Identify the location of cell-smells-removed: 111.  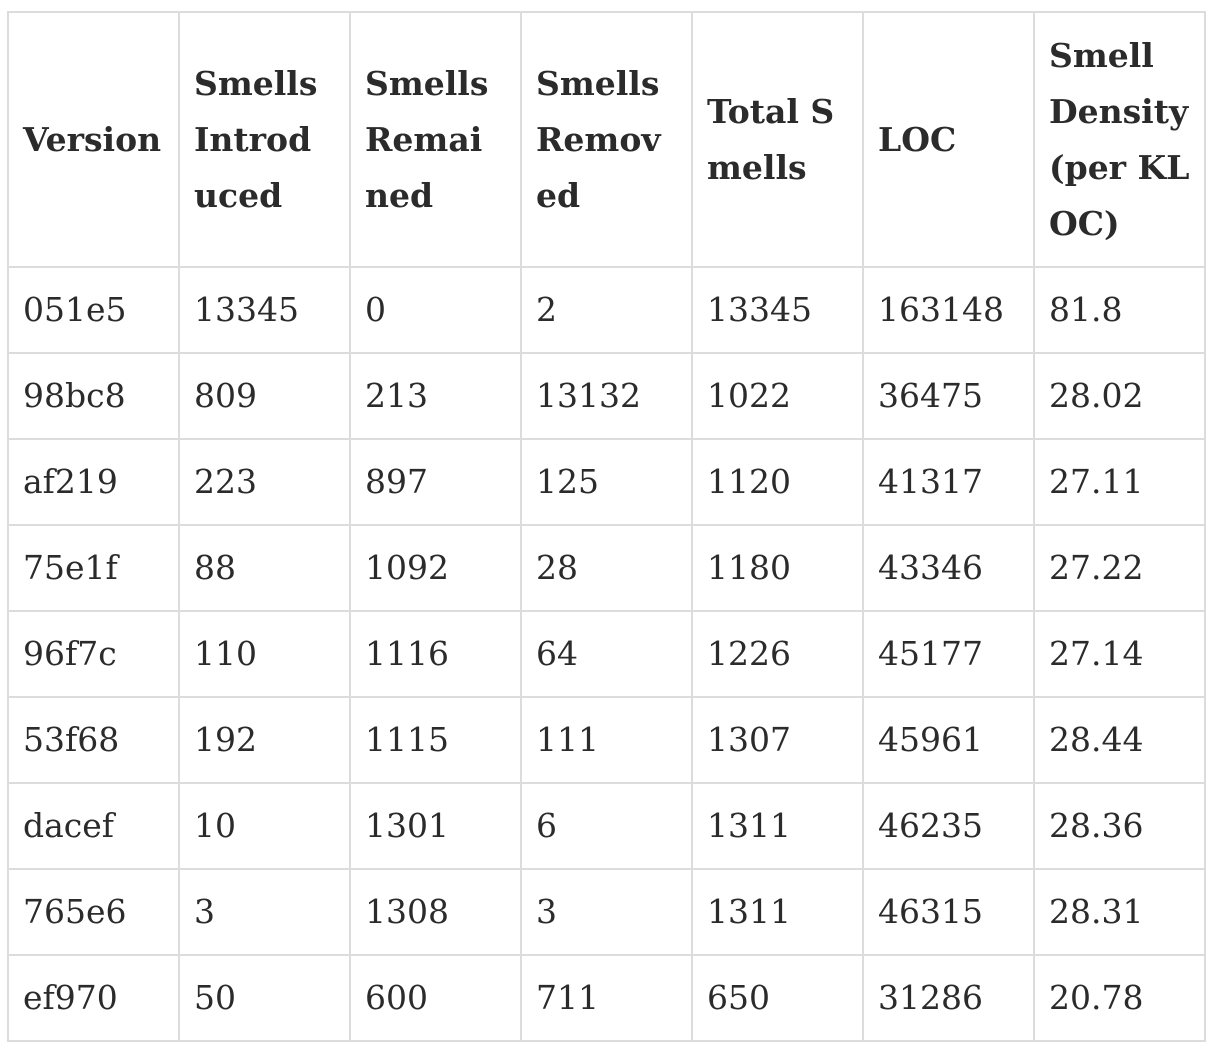
(606, 740).